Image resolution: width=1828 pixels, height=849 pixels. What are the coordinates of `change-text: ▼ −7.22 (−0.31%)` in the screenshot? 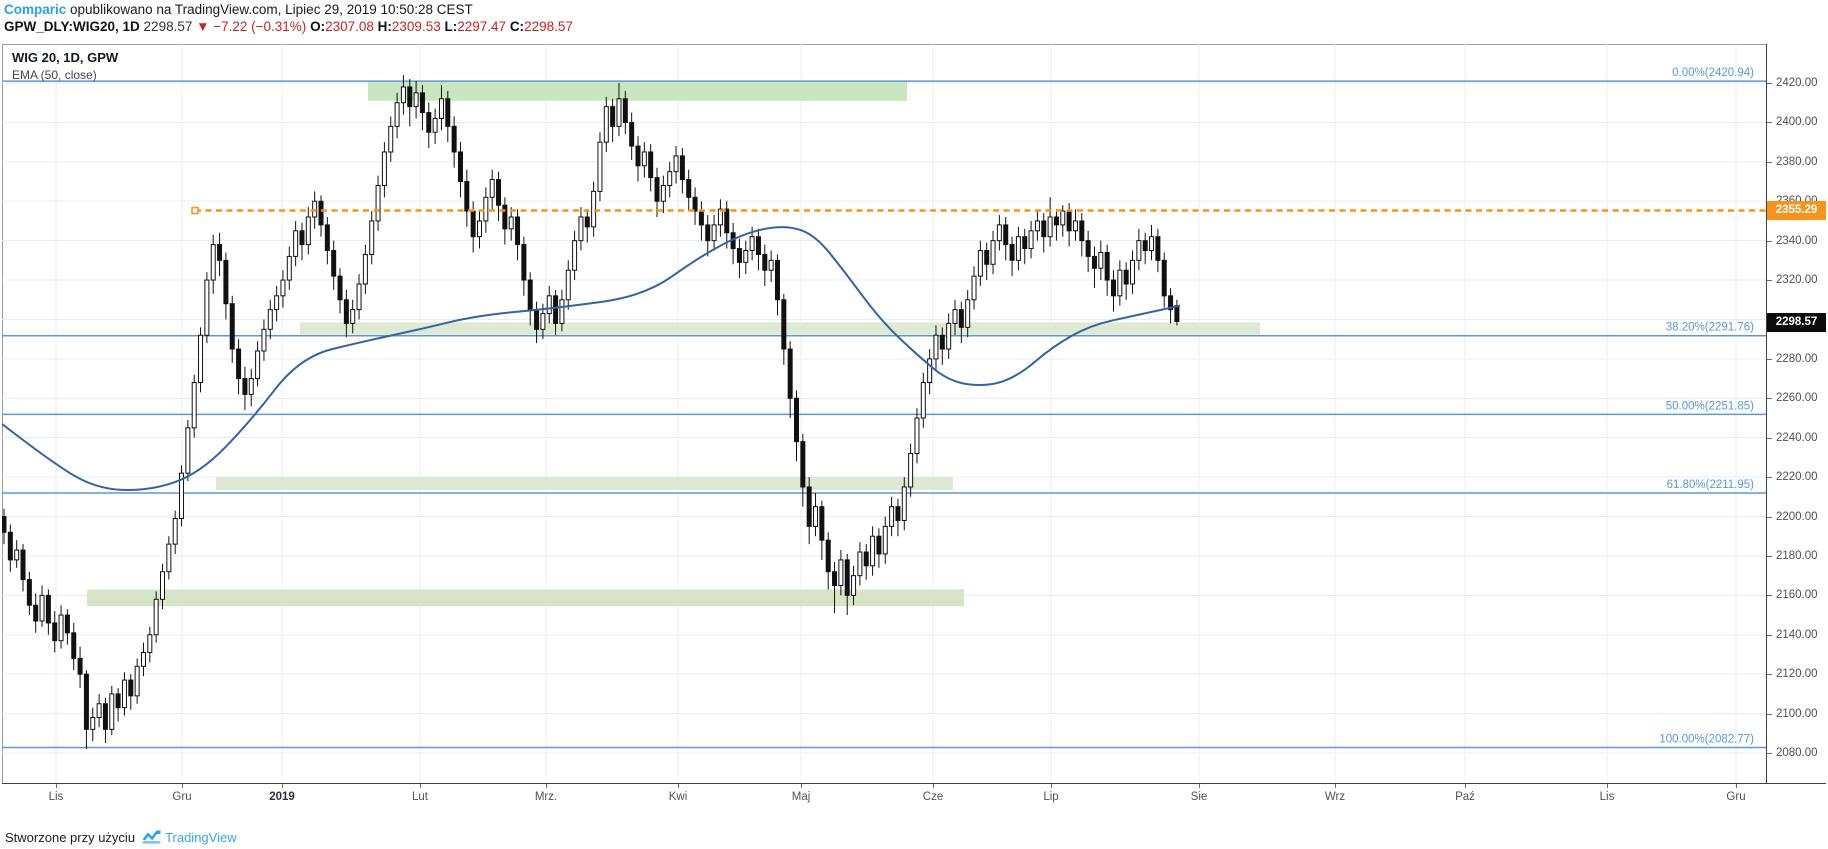 It's located at (251, 26).